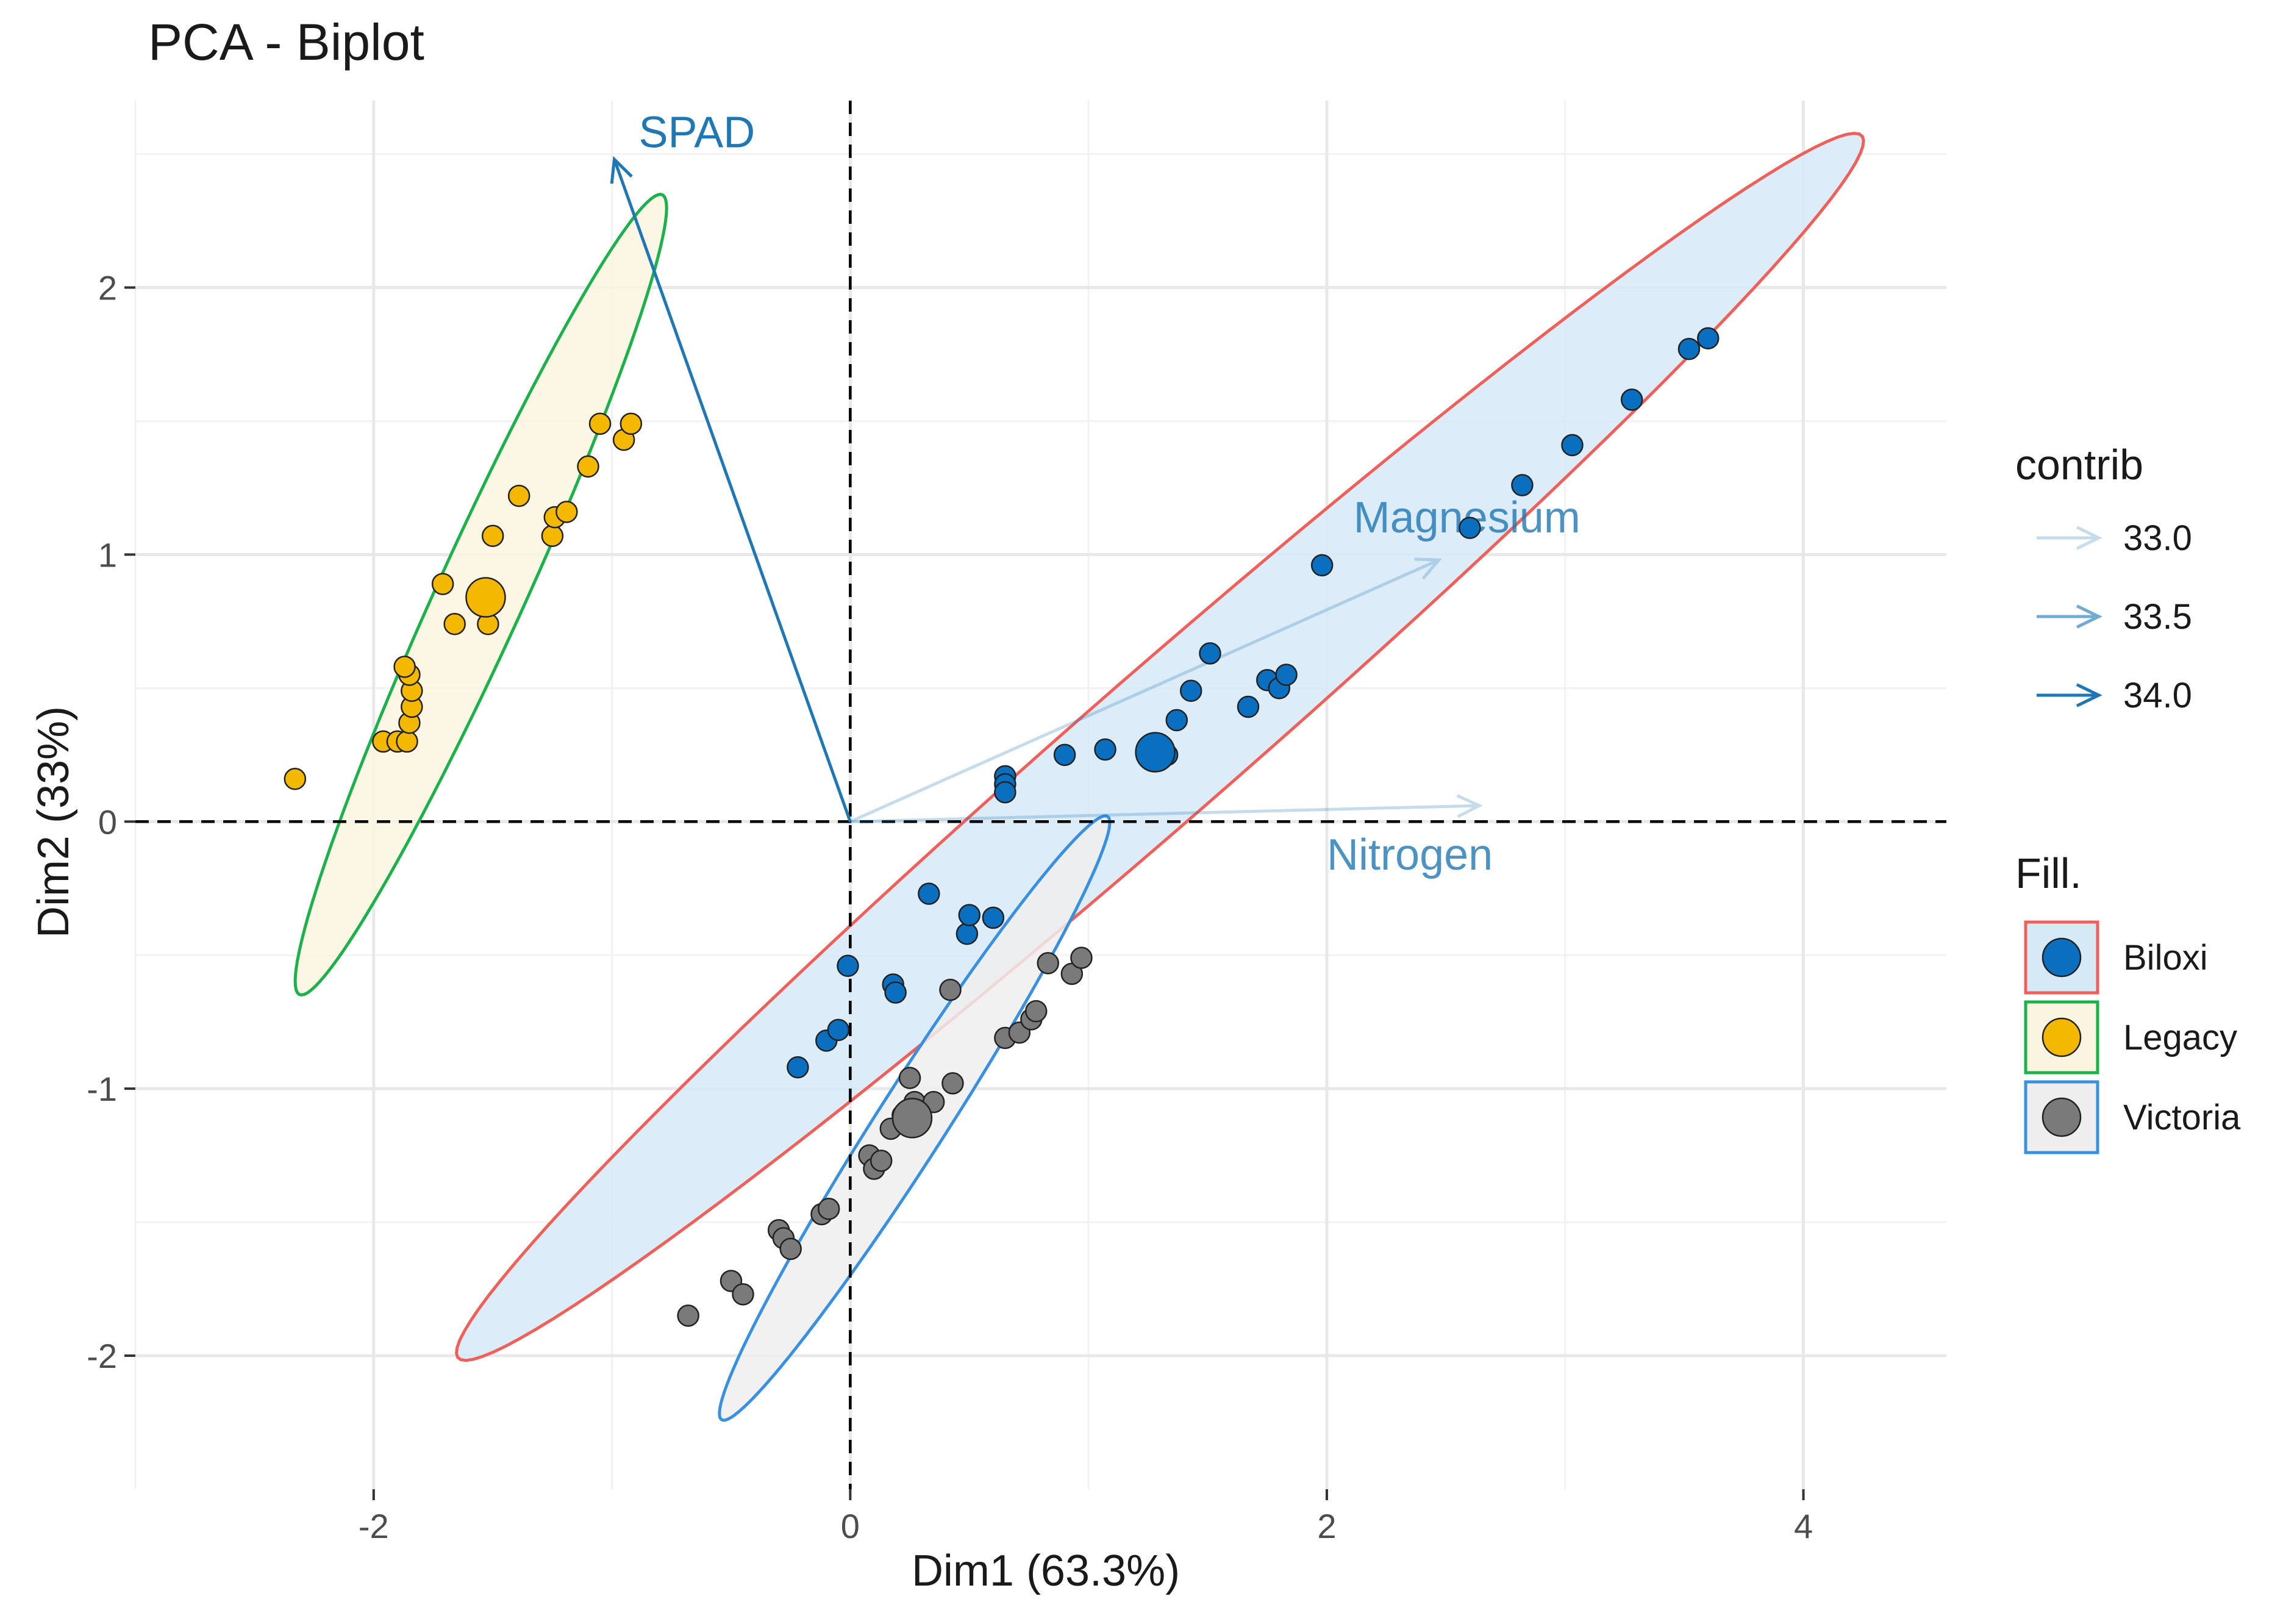 The image size is (2272, 1624). I want to click on legend-fill-key-legacy, so click(2061, 1037).